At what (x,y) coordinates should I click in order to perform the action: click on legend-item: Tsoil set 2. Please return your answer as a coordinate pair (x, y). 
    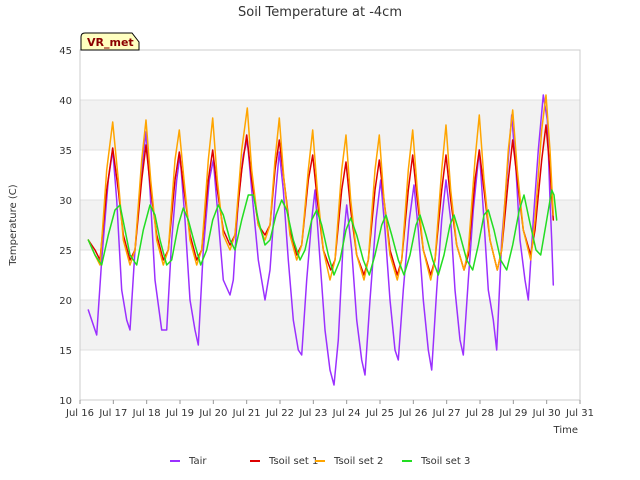
    Looking at the image, I should click on (349, 461).